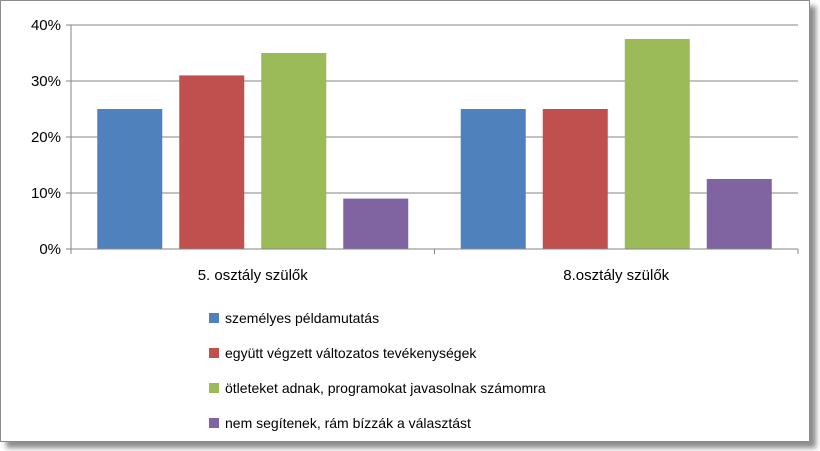 Image resolution: width=820 pixels, height=451 pixels. What do you see at coordinates (348, 422) in the screenshot?
I see `legend-label: nem segítenek, rám bízzák a választást` at bounding box center [348, 422].